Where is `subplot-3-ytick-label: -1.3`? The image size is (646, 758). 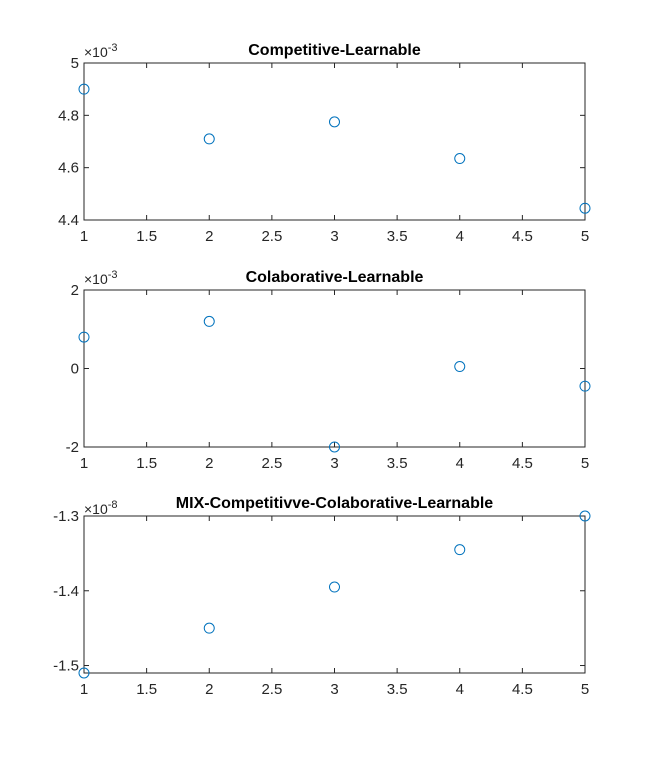
subplot-3-ytick-label: -1.3 is located at coordinates (66, 516).